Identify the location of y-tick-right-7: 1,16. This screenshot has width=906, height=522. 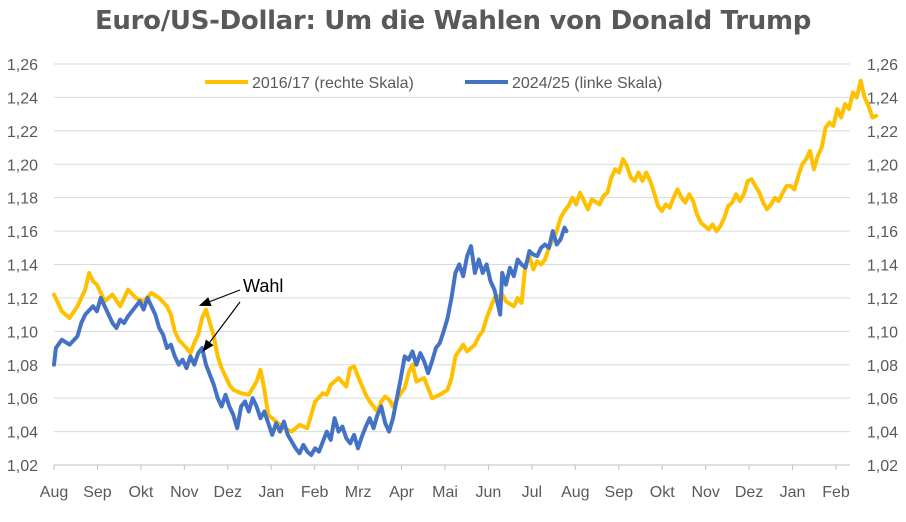
(882, 232).